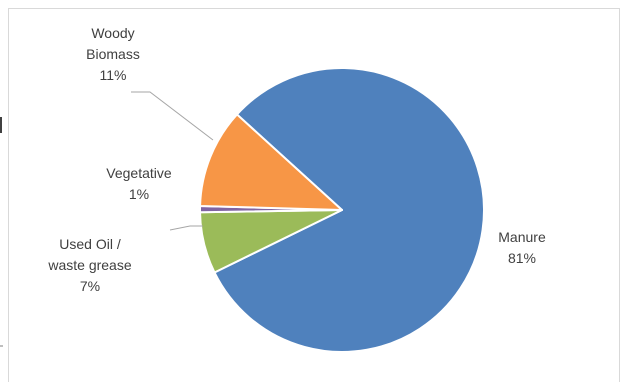 The height and width of the screenshot is (382, 624). Describe the element at coordinates (90, 244) in the screenshot. I see `slice-category-label: Used Oil /` at that location.